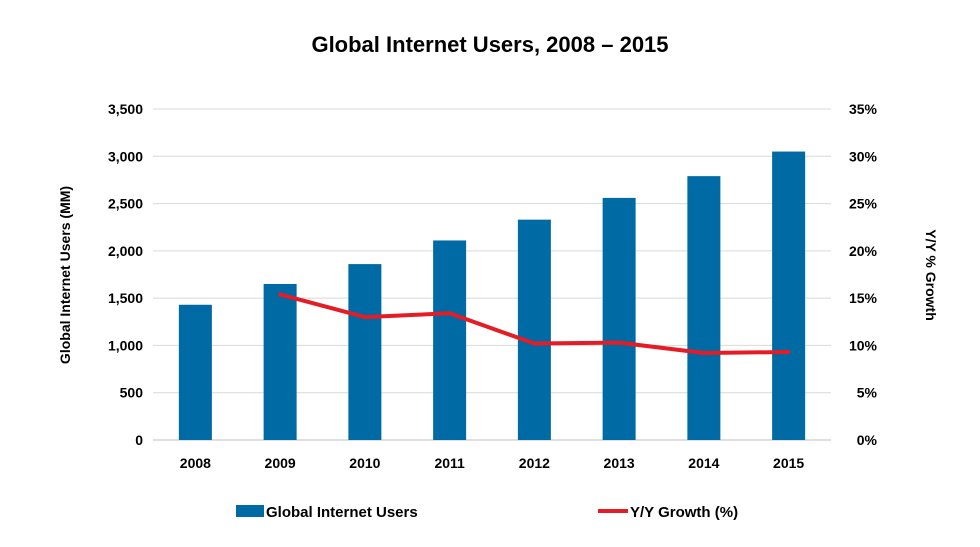  What do you see at coordinates (703, 463) in the screenshot?
I see `x-tick-label: 2014` at bounding box center [703, 463].